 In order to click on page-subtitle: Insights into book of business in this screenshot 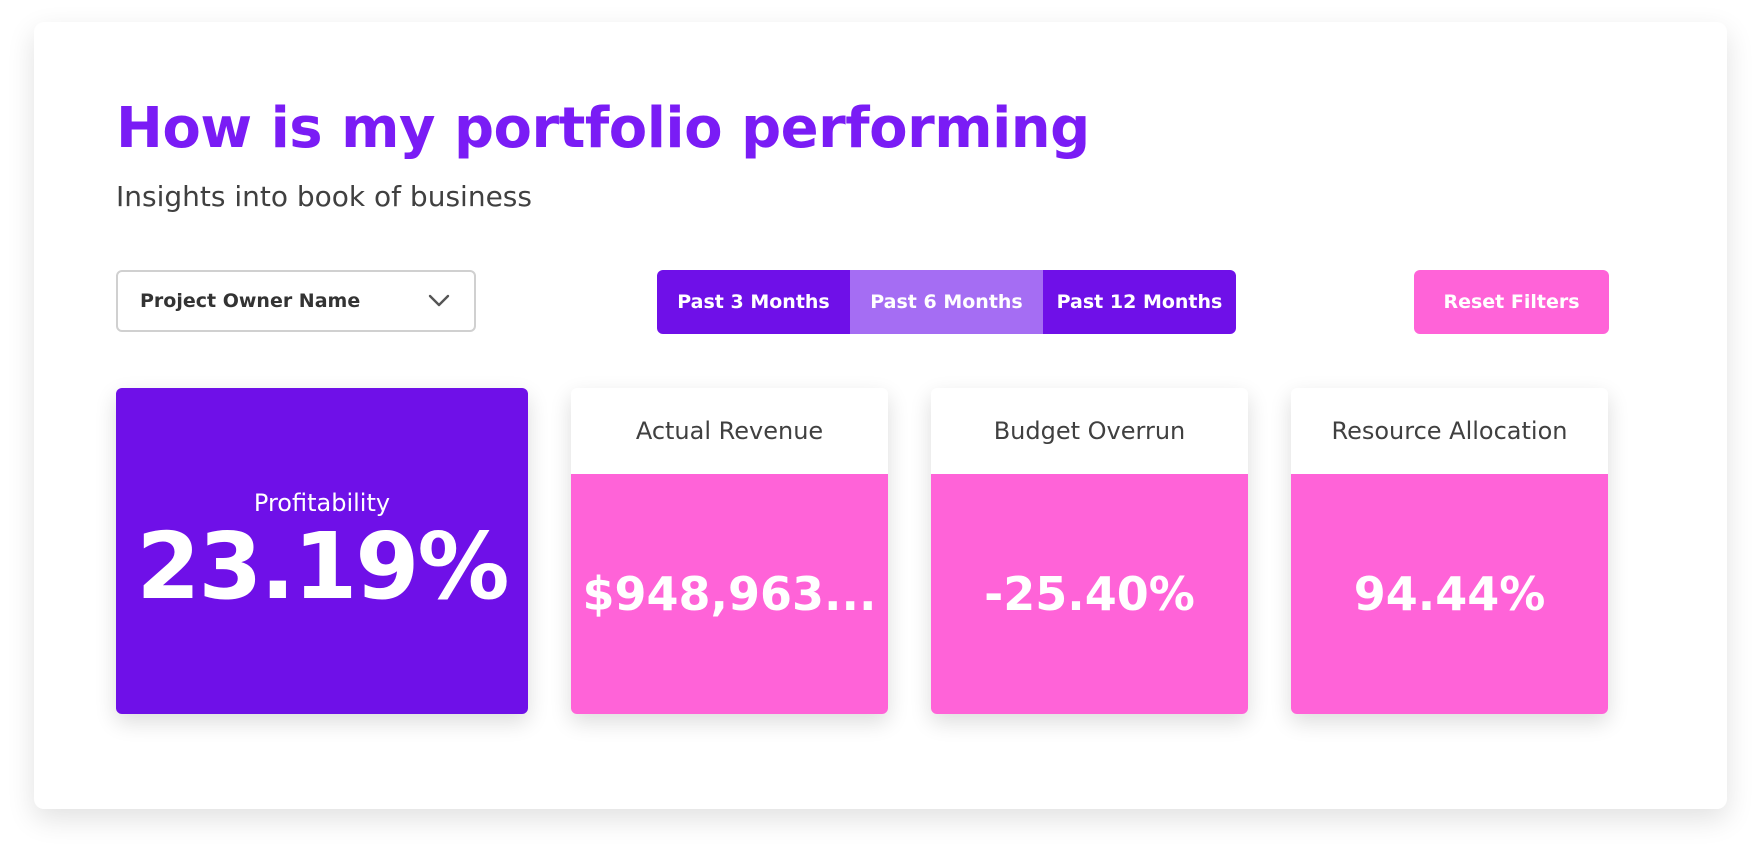, I will do `click(324, 196)`.